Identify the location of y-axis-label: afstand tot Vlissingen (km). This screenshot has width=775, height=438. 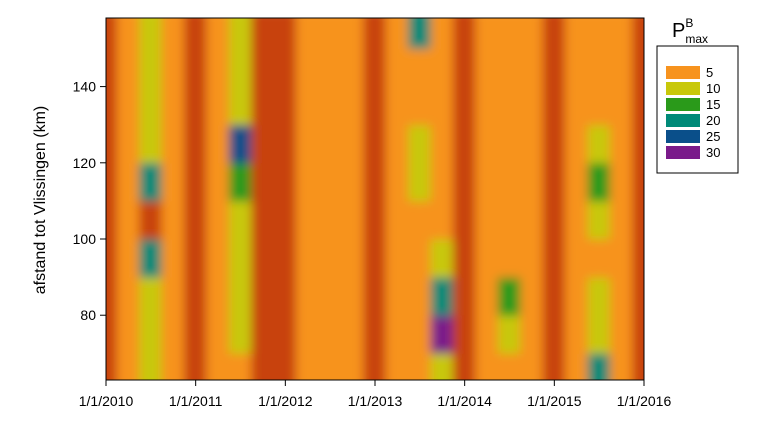
(40, 200).